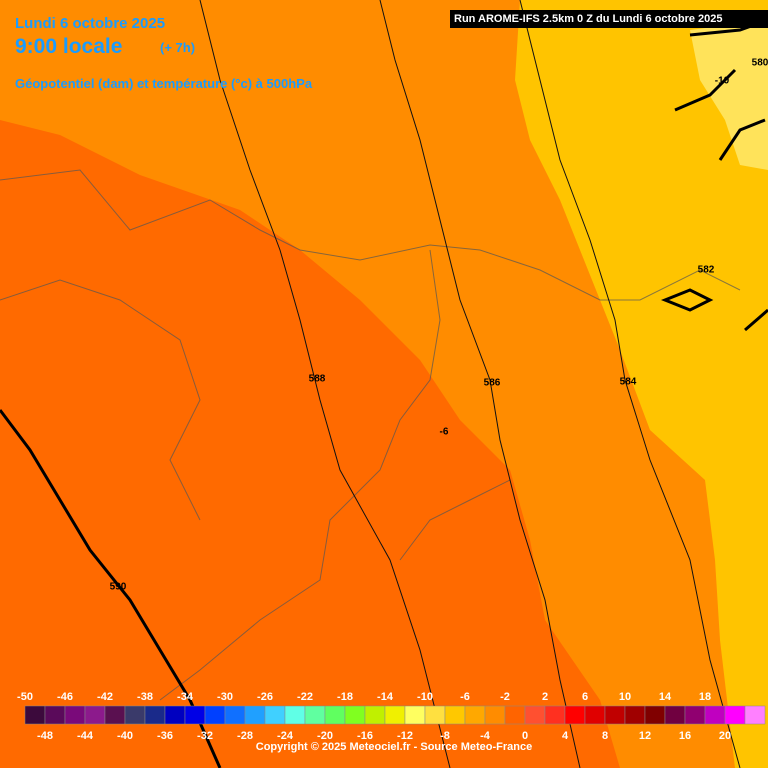  I want to click on legend-label: -46, so click(65, 697).